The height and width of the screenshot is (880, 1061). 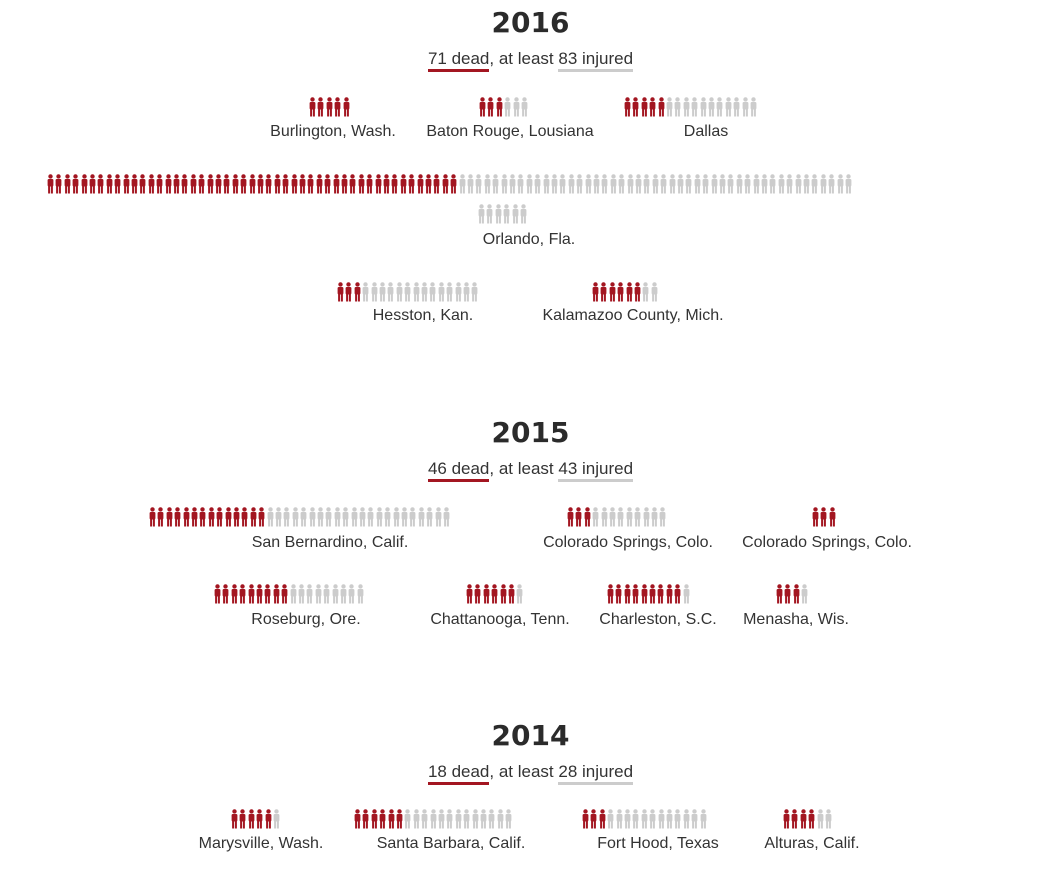 I want to click on incident-location-label: Dallas, so click(x=706, y=131).